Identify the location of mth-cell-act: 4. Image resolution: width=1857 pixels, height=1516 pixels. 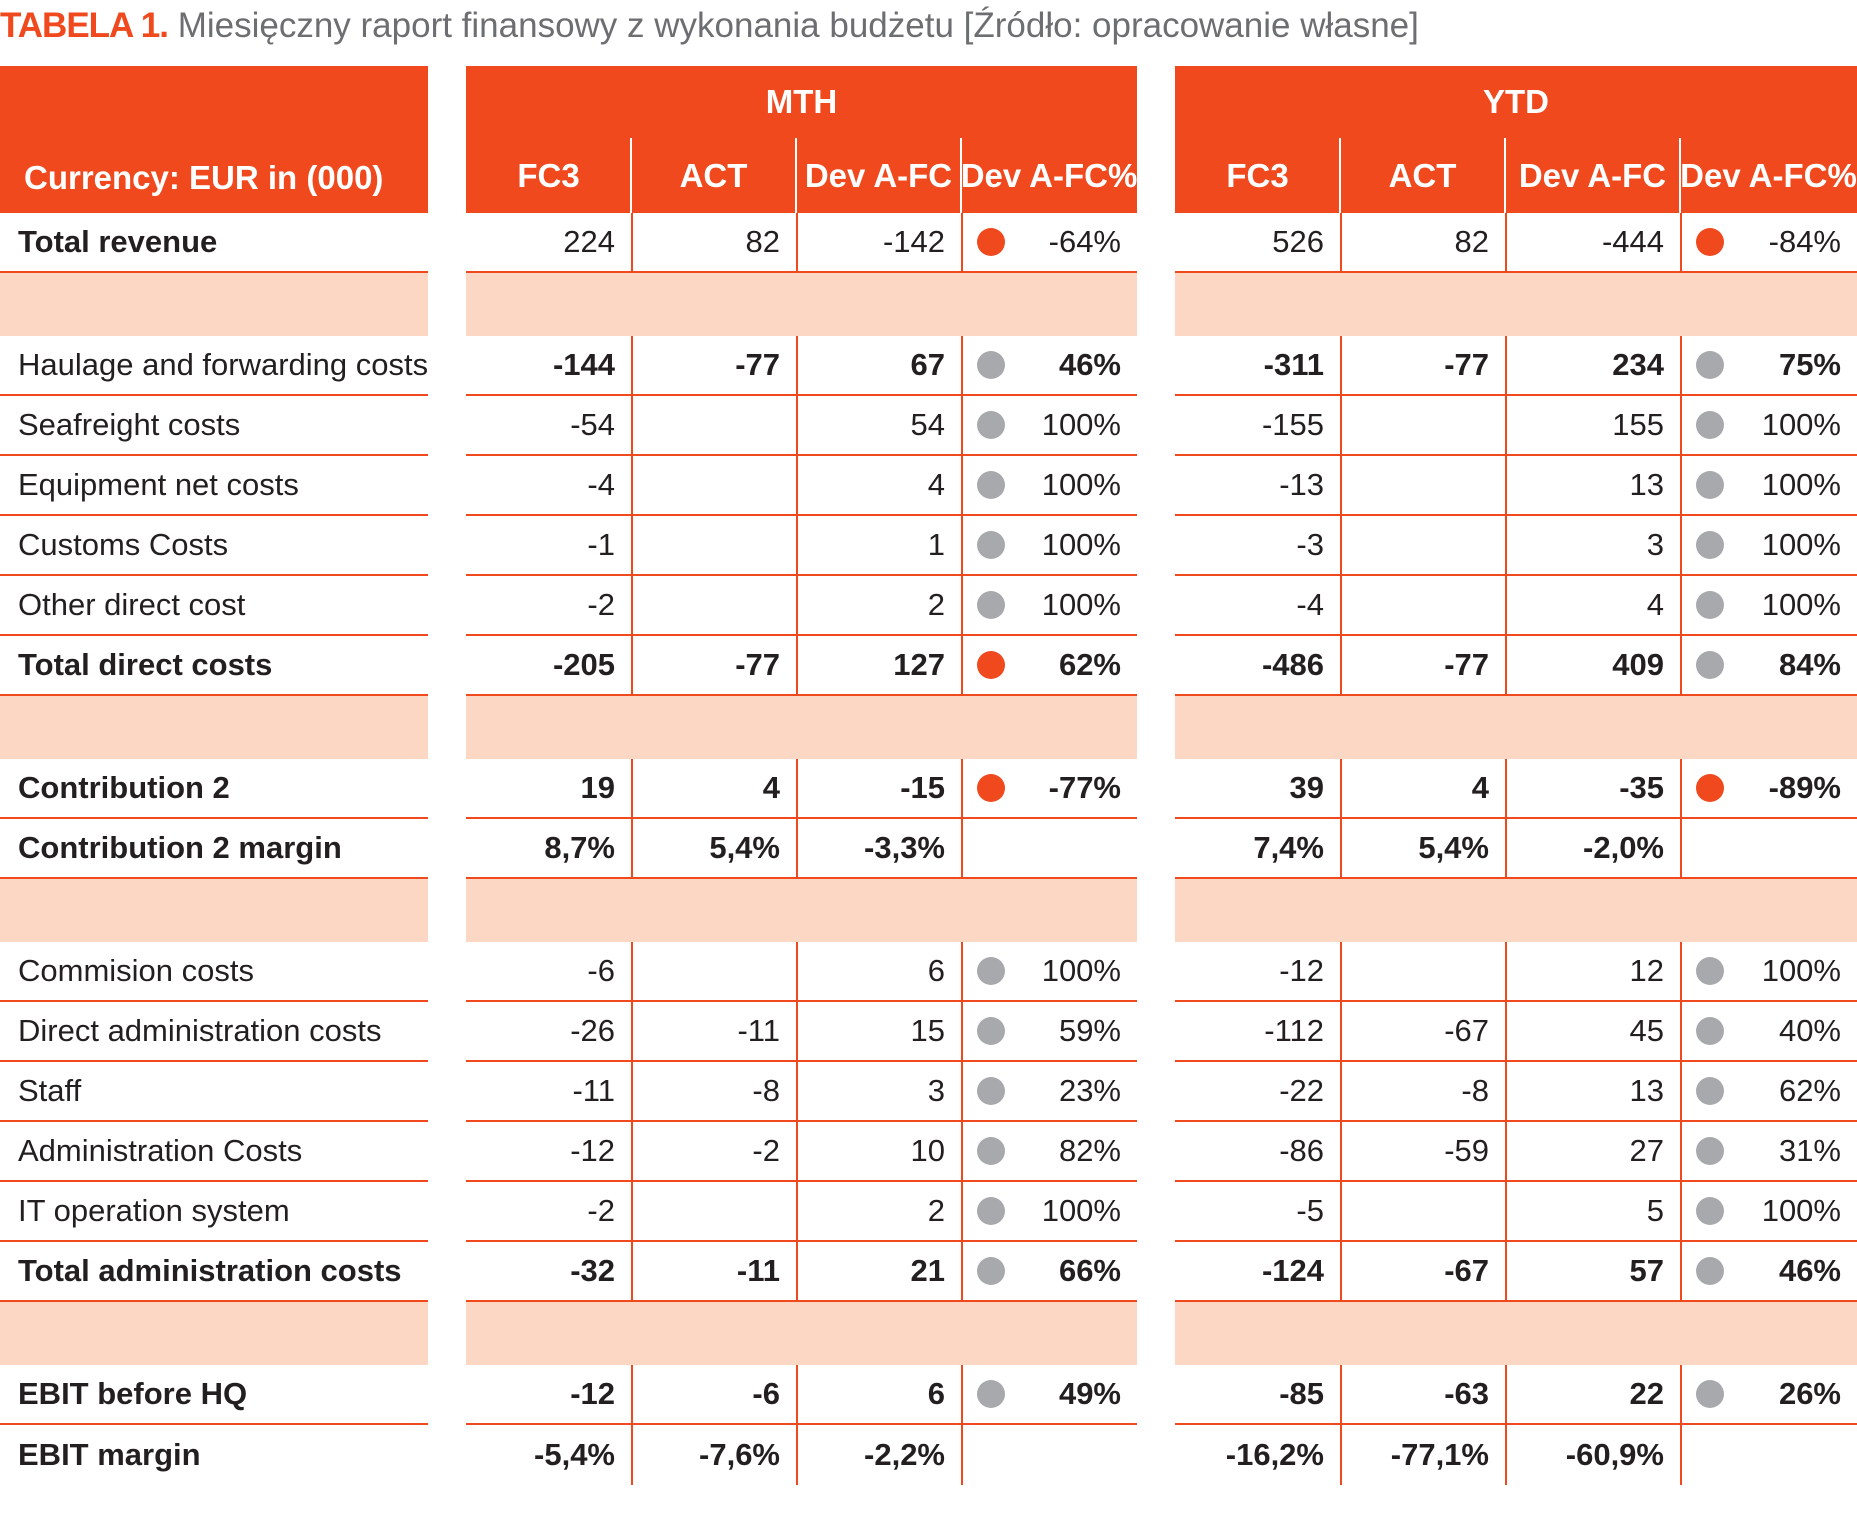
(713, 789).